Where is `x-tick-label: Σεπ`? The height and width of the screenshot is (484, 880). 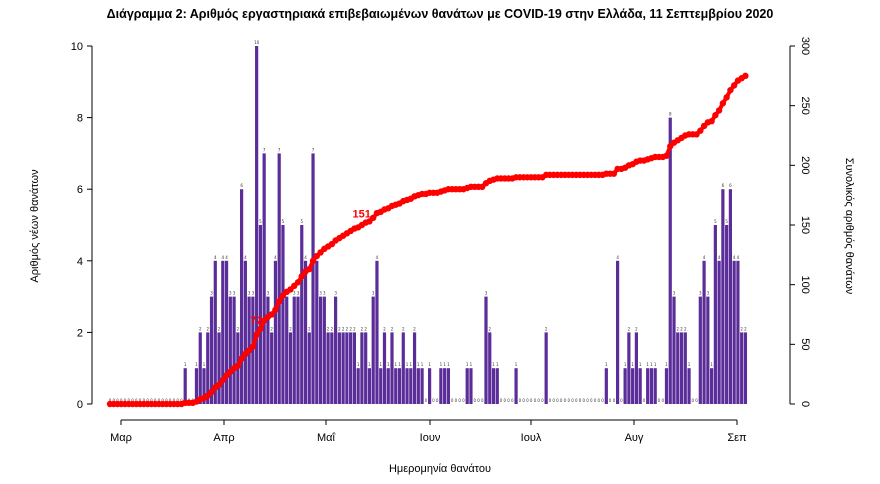 x-tick-label: Σεπ is located at coordinates (737, 438).